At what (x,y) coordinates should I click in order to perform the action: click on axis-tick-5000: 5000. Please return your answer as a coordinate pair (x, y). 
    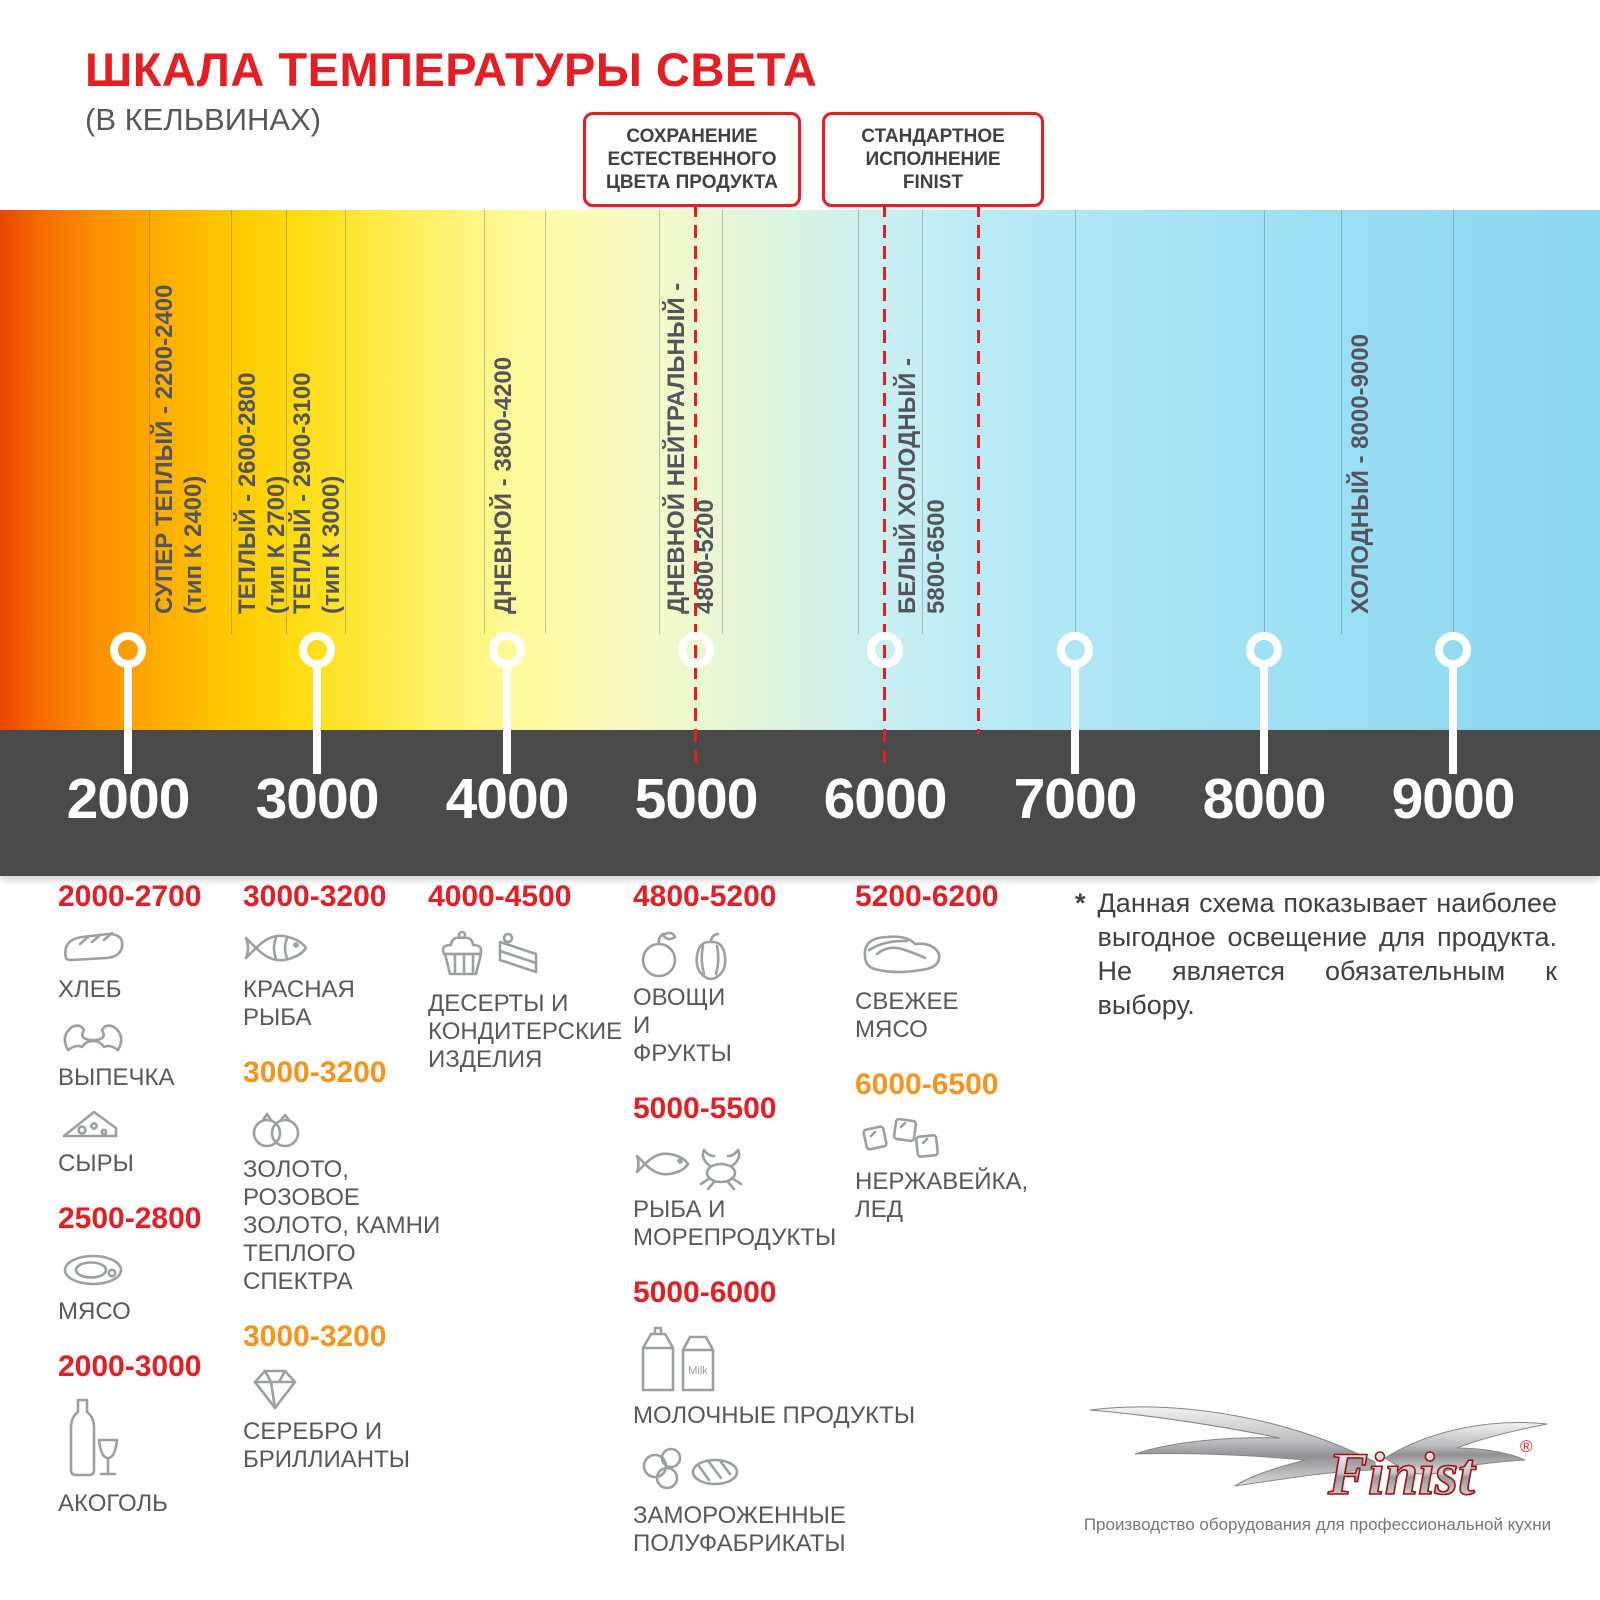
    Looking at the image, I should click on (696, 799).